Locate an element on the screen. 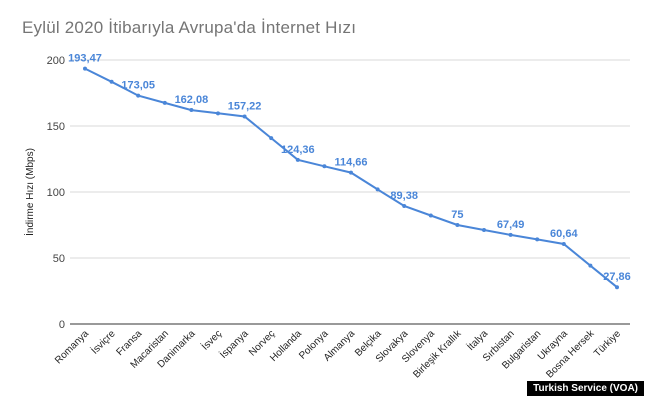 The width and height of the screenshot is (650, 401). data-label: 67,49 is located at coordinates (511, 225).